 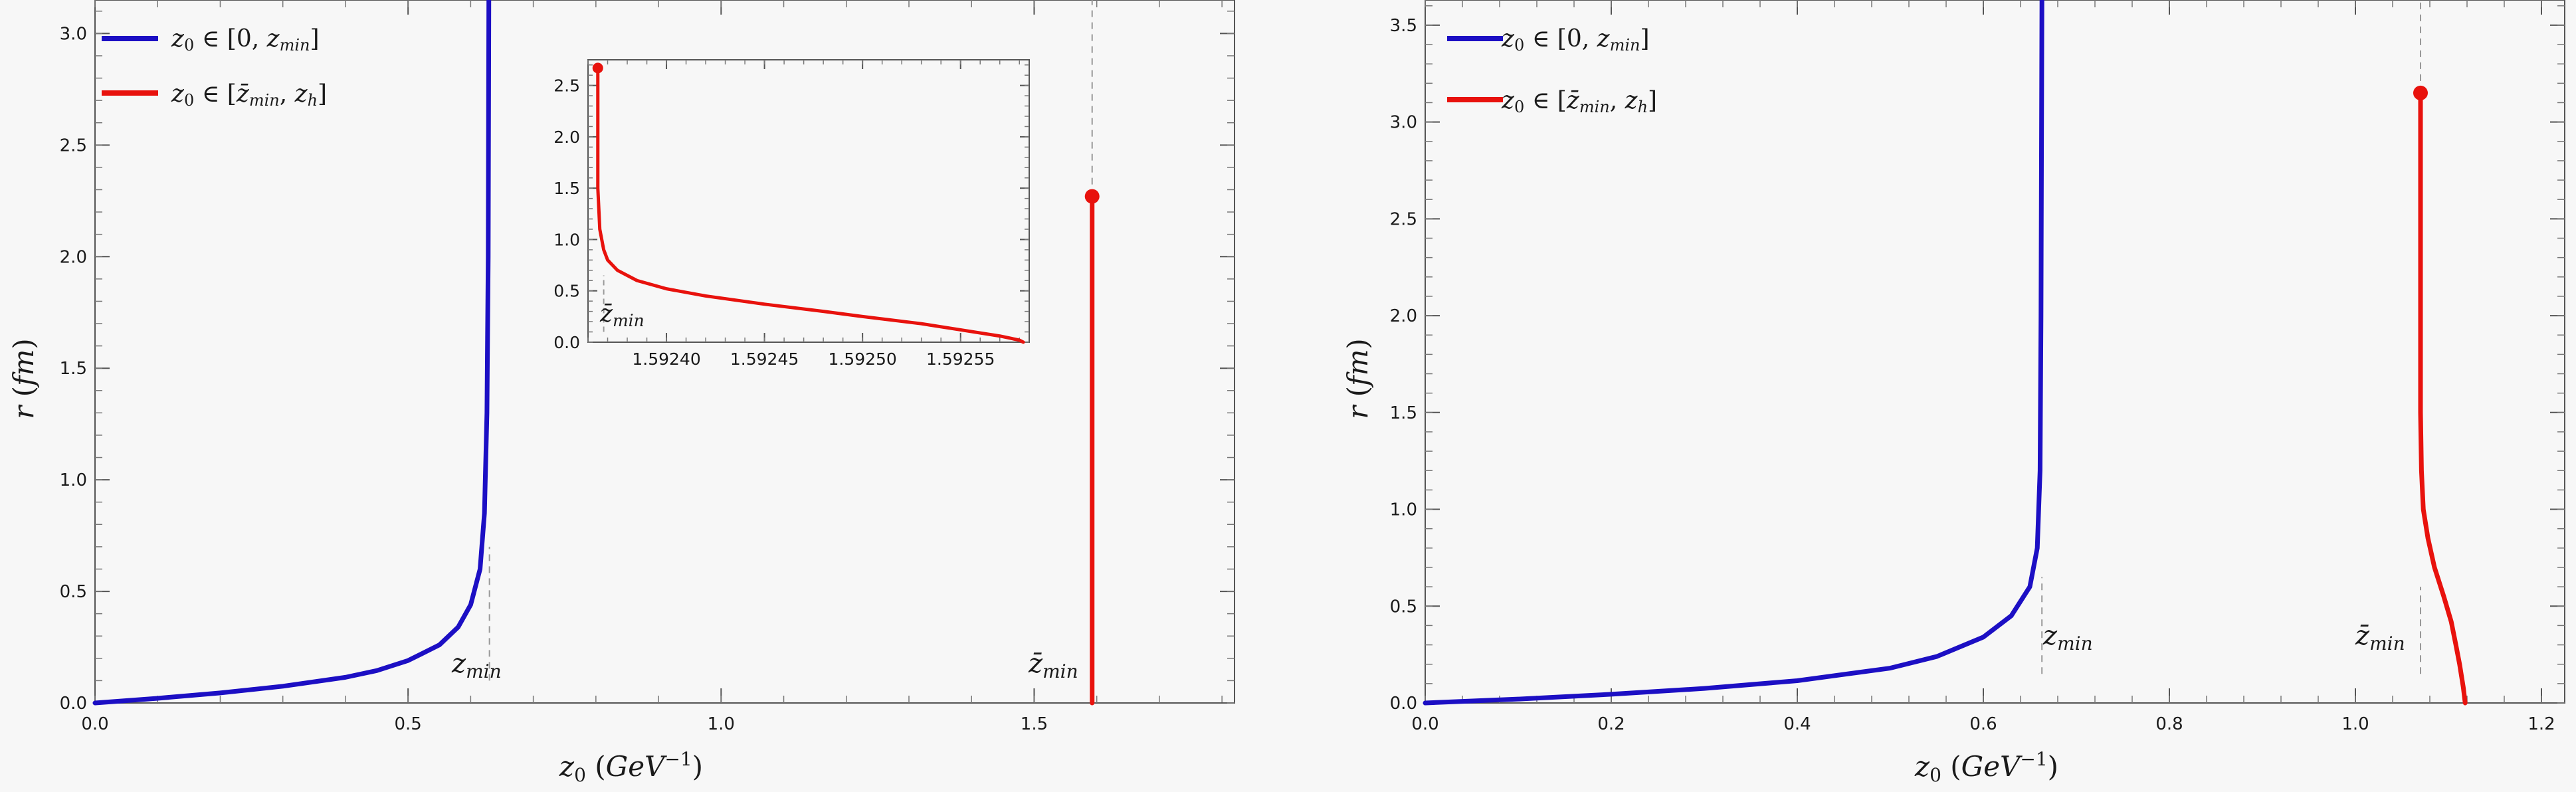 I want to click on y-tick-label: 3.5, so click(x=1403, y=26).